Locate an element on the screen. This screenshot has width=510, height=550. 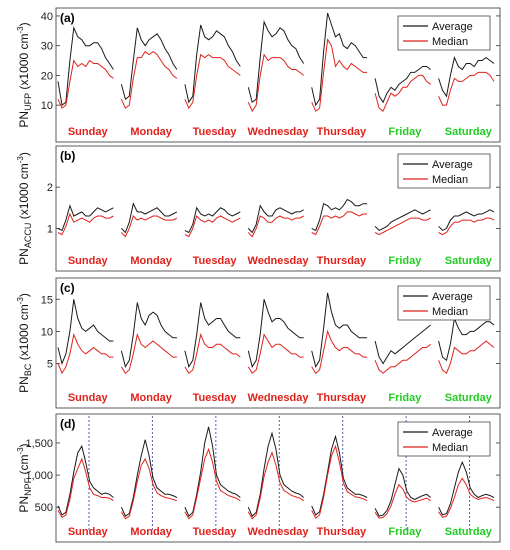
y-label-sub: ACCU is located at coordinates (28, 236).